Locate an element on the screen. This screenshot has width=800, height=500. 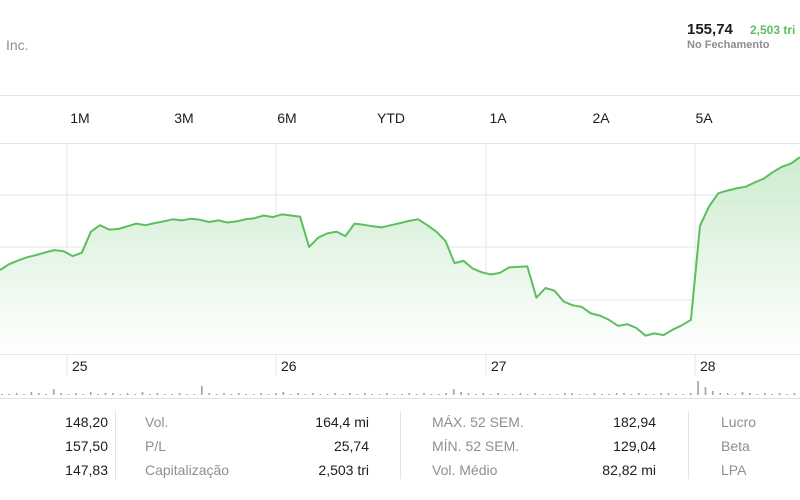
range-ytd-button: YTD is located at coordinates (391, 118).